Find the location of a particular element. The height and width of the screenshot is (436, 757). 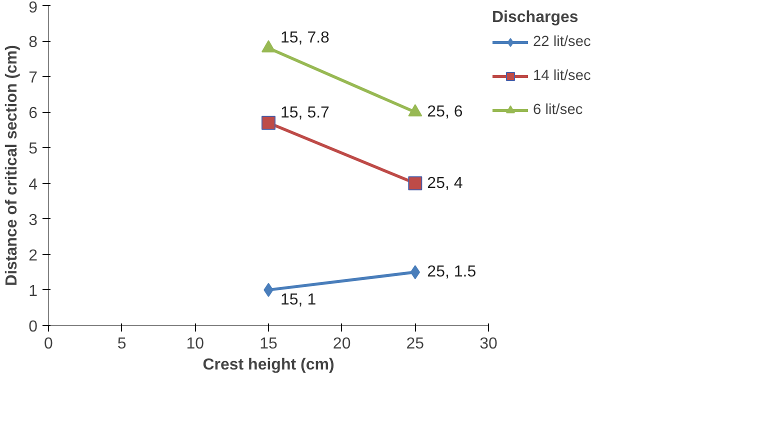

y-tick-label: 1 is located at coordinates (33, 291).